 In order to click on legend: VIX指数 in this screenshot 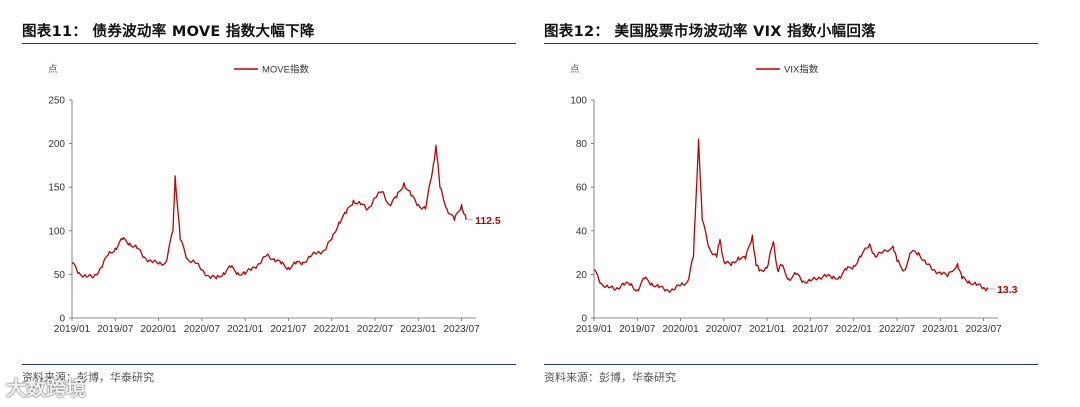, I will do `click(787, 70)`.